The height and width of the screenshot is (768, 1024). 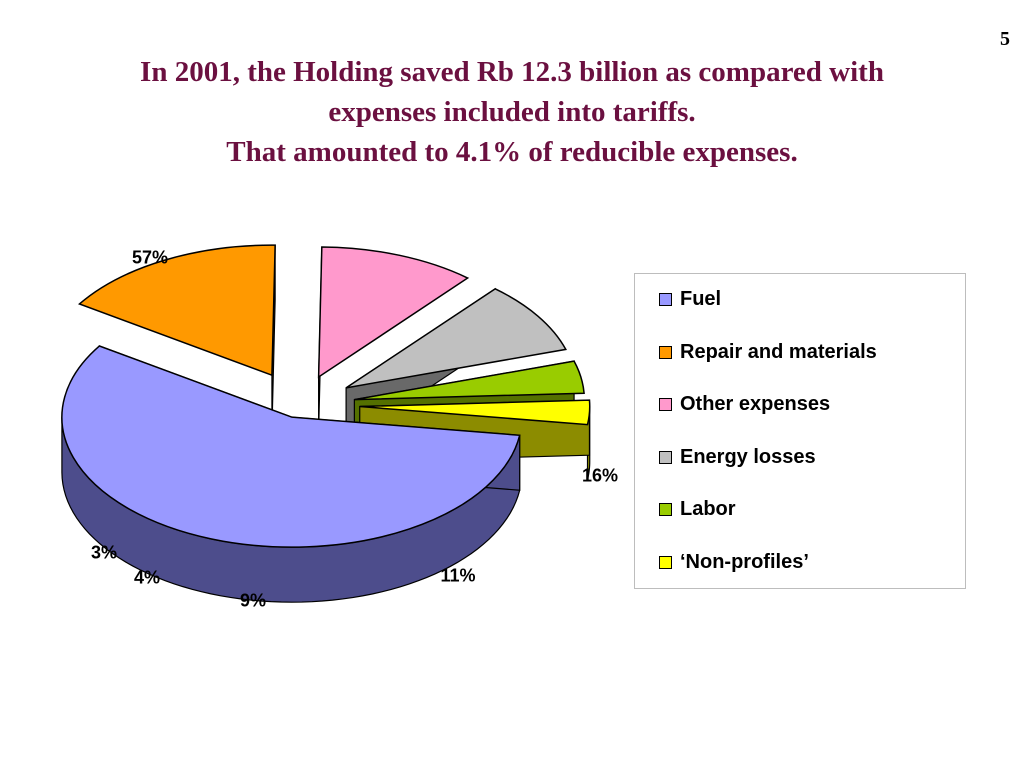 What do you see at coordinates (475, 412) in the screenshot?
I see `non-profiles-slice` at bounding box center [475, 412].